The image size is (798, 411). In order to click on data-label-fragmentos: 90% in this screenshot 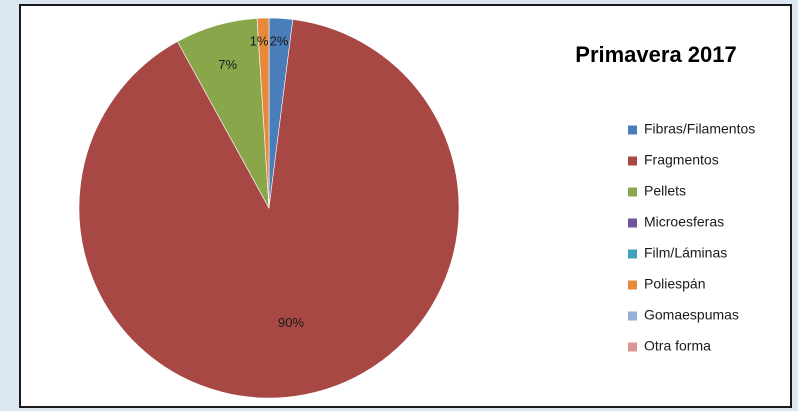, I will do `click(291, 322)`.